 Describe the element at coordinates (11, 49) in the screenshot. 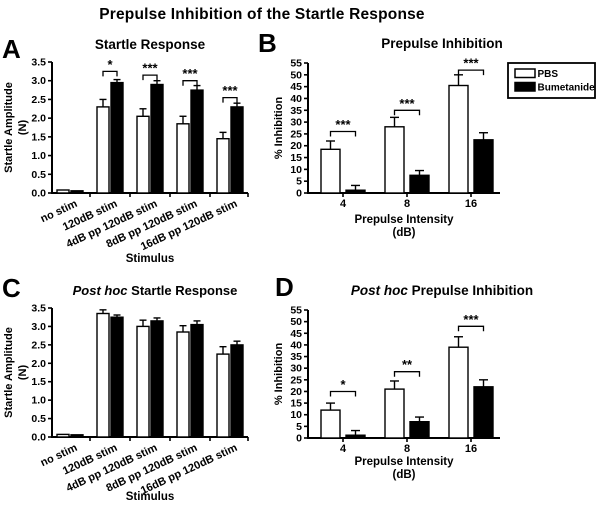

I see `panel-letter-a: A` at that location.